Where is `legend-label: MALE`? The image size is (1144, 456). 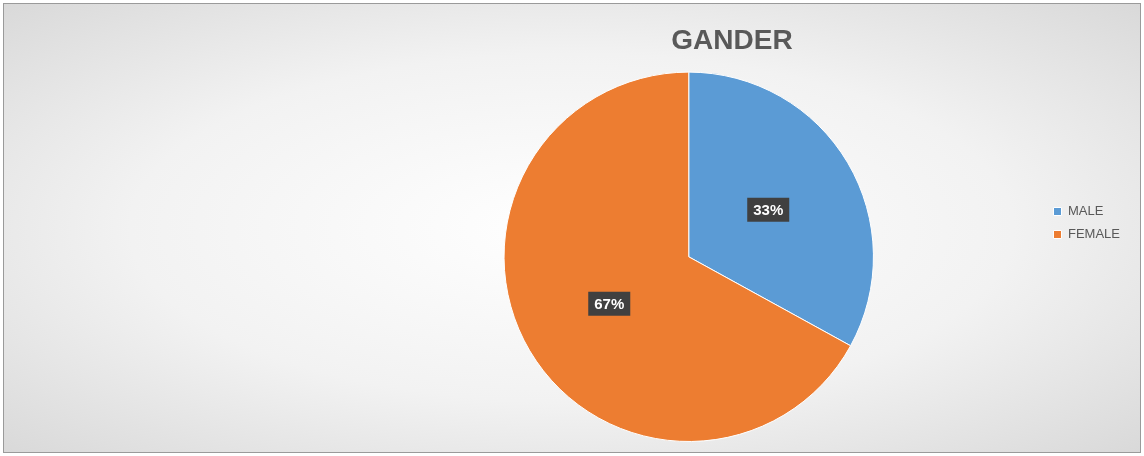
legend-label: MALE is located at coordinates (1085, 211).